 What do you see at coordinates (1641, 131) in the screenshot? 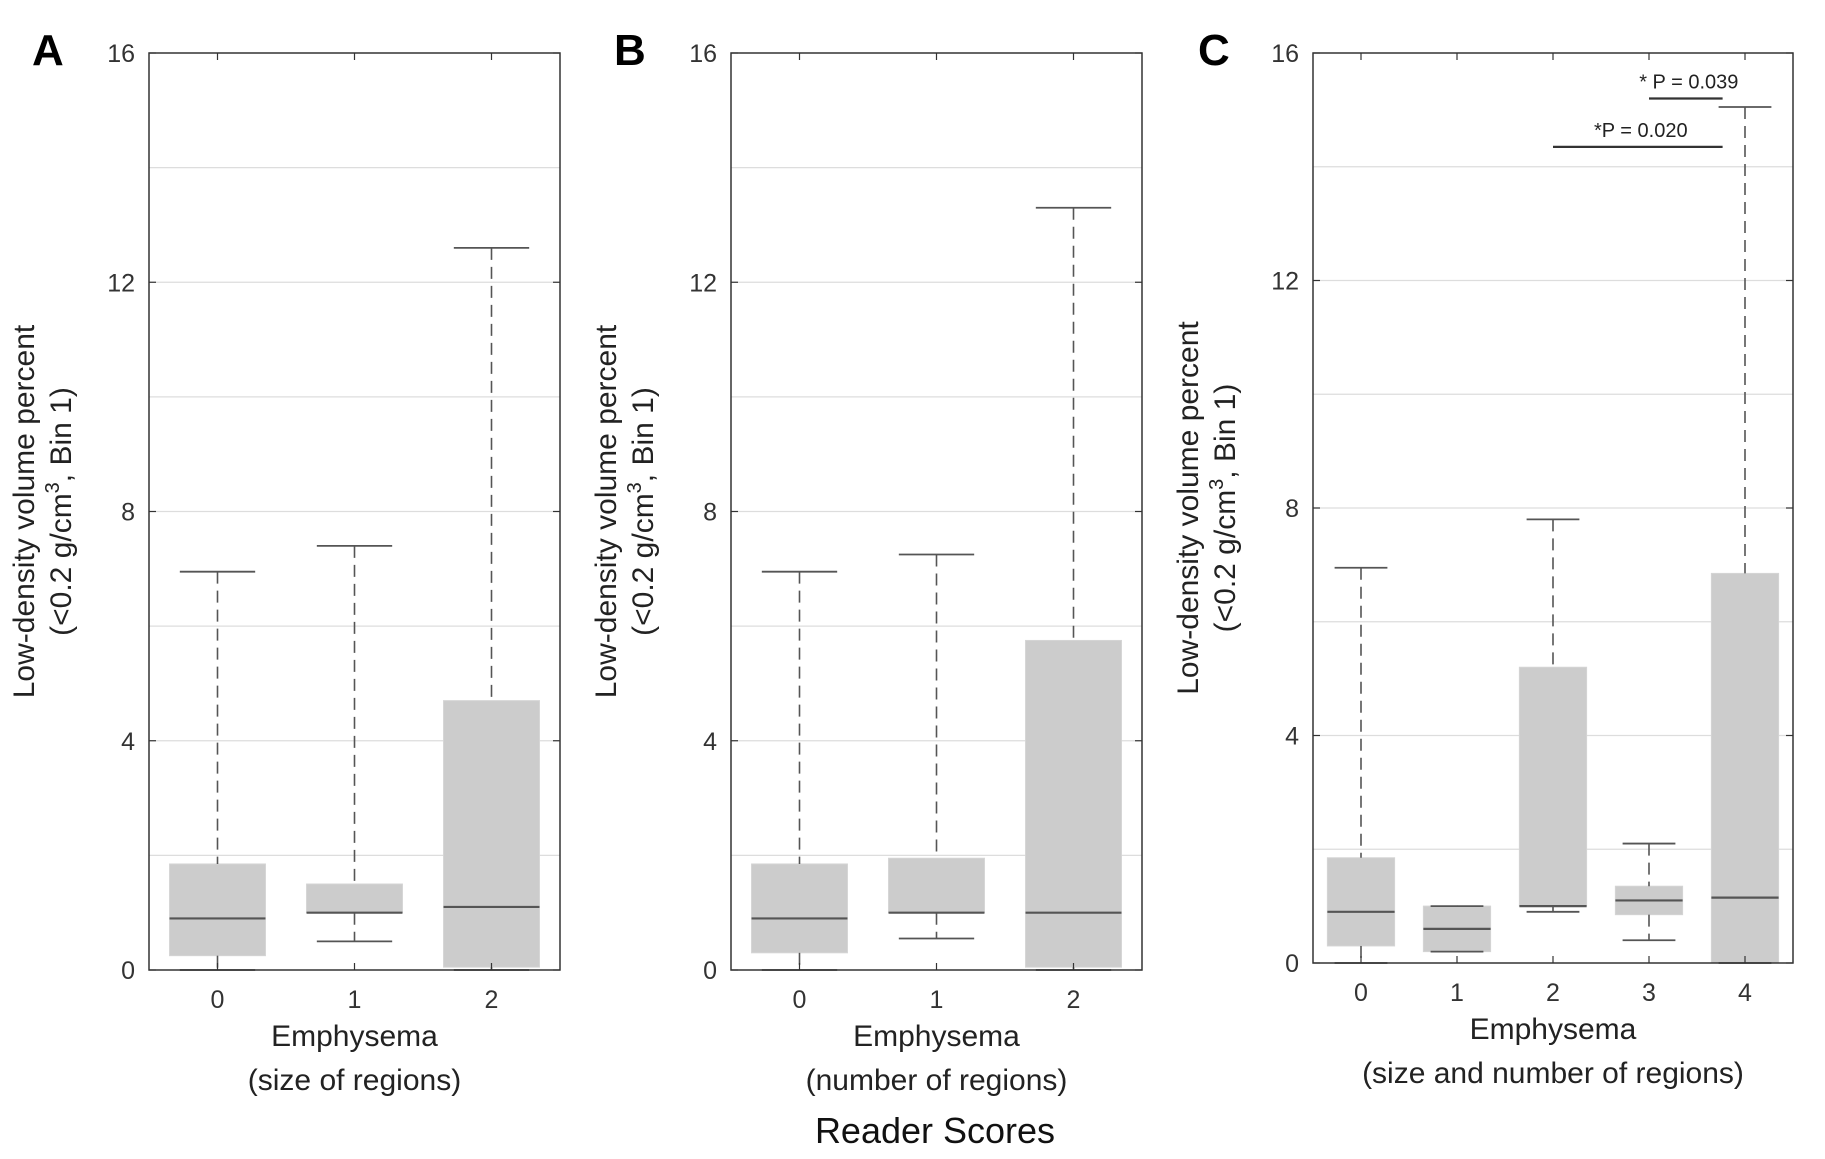
I see `significance-label: *P = 0.020` at bounding box center [1641, 131].